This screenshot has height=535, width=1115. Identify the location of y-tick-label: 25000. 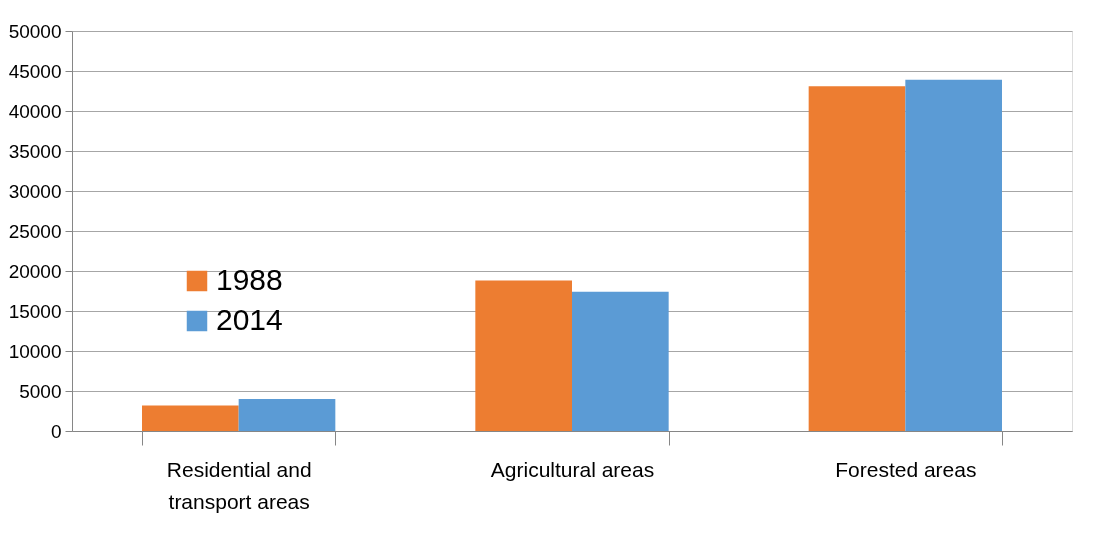
(35, 231).